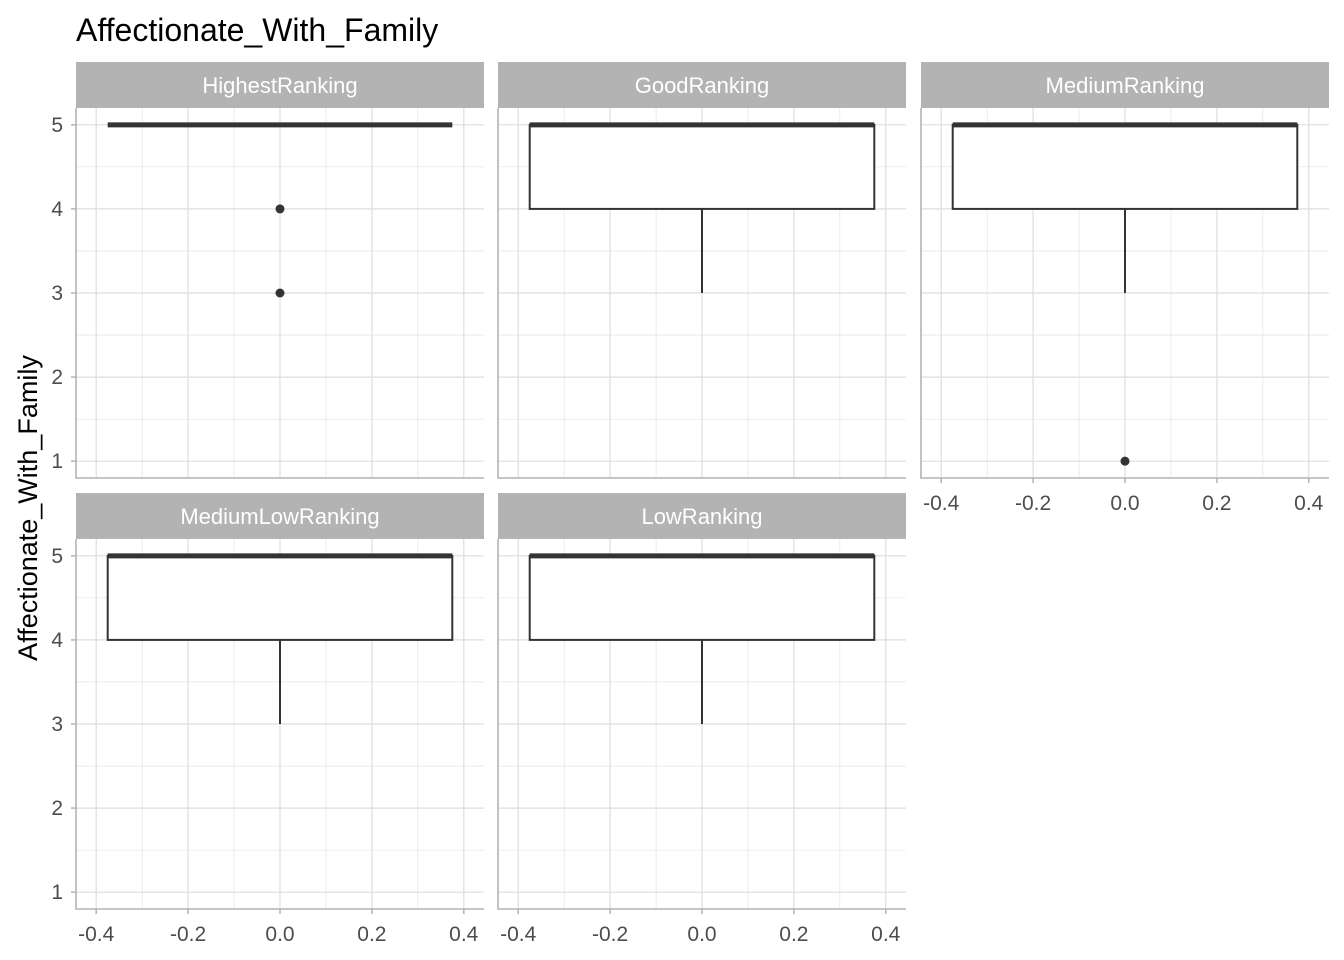 Image resolution: width=1344 pixels, height=960 pixels. Describe the element at coordinates (28, 508) in the screenshot. I see `y-axis-label: Affectionate_With_Family` at that location.